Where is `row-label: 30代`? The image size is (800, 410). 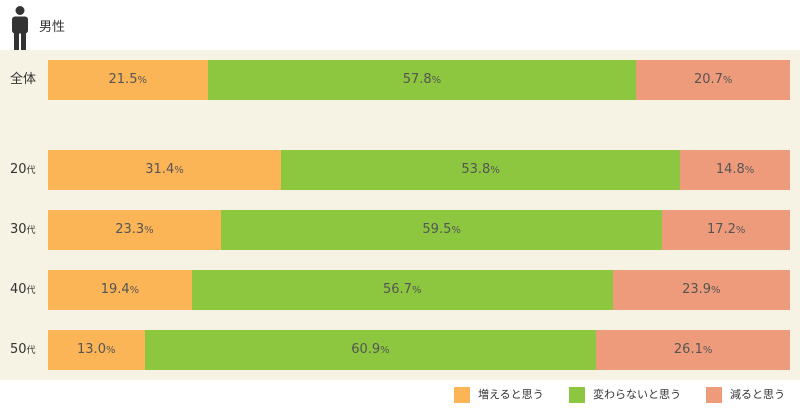
row-label: 30代 is located at coordinates (23, 230).